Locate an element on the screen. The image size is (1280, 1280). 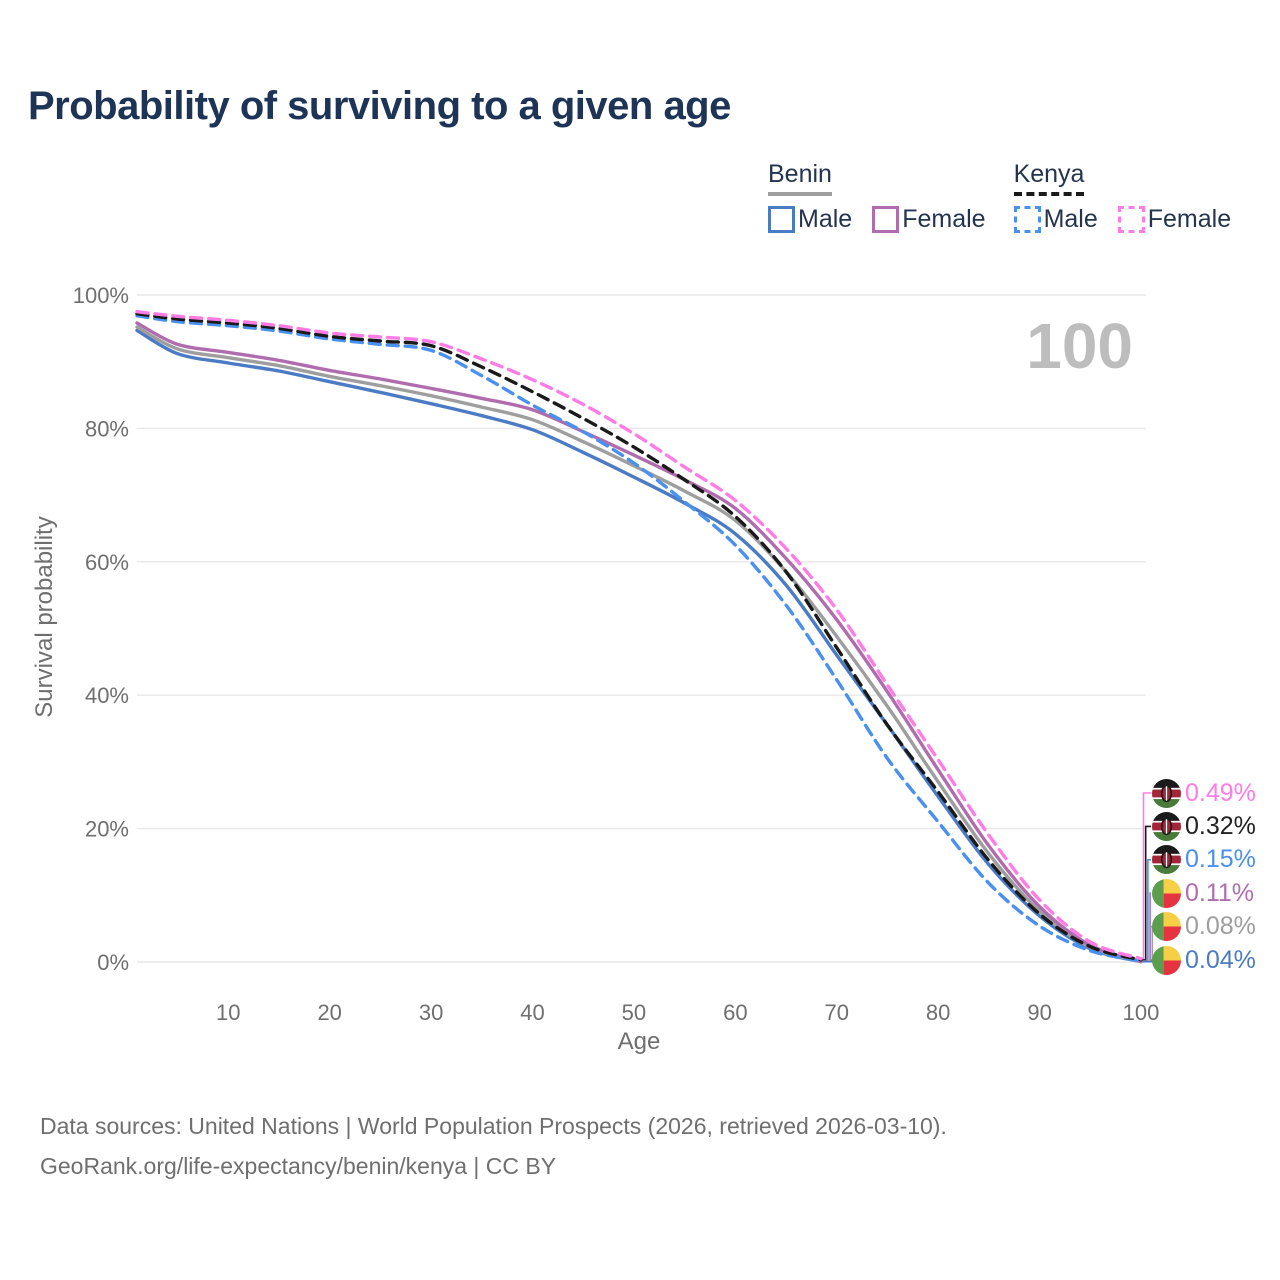
chart-title: Probability of surviving to a given age is located at coordinates (379, 106).